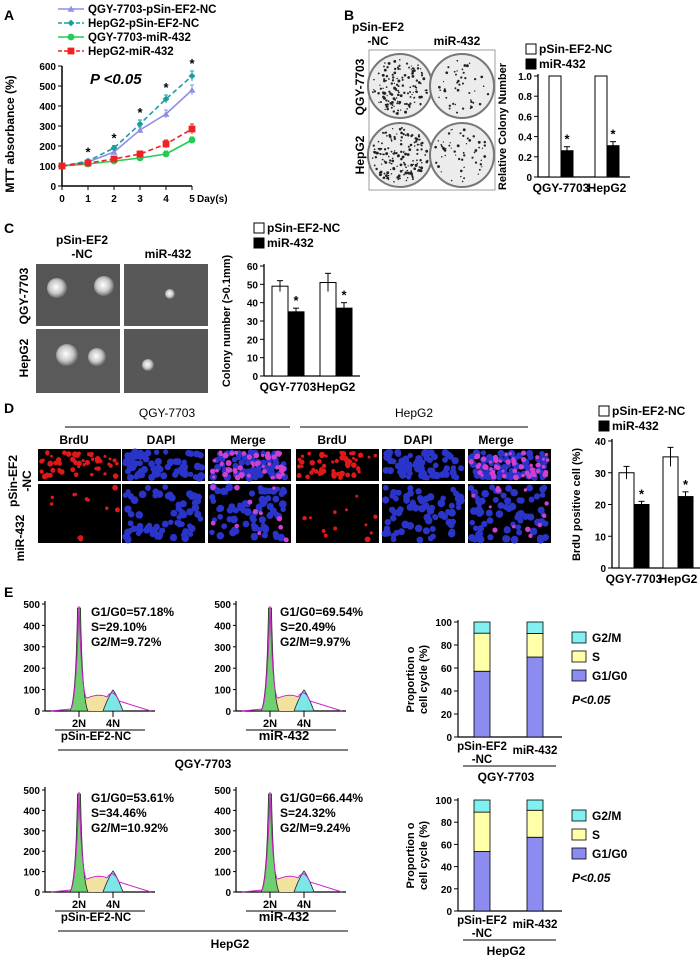  I want to click on stain-label-brdu-2: BrdU, so click(331, 440).